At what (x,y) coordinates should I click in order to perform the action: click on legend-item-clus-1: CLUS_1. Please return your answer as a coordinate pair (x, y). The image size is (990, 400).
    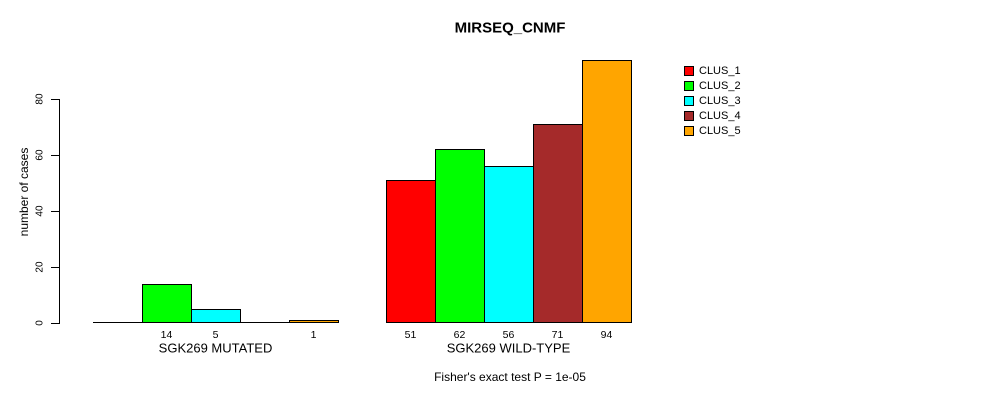
    Looking at the image, I should click on (712, 70).